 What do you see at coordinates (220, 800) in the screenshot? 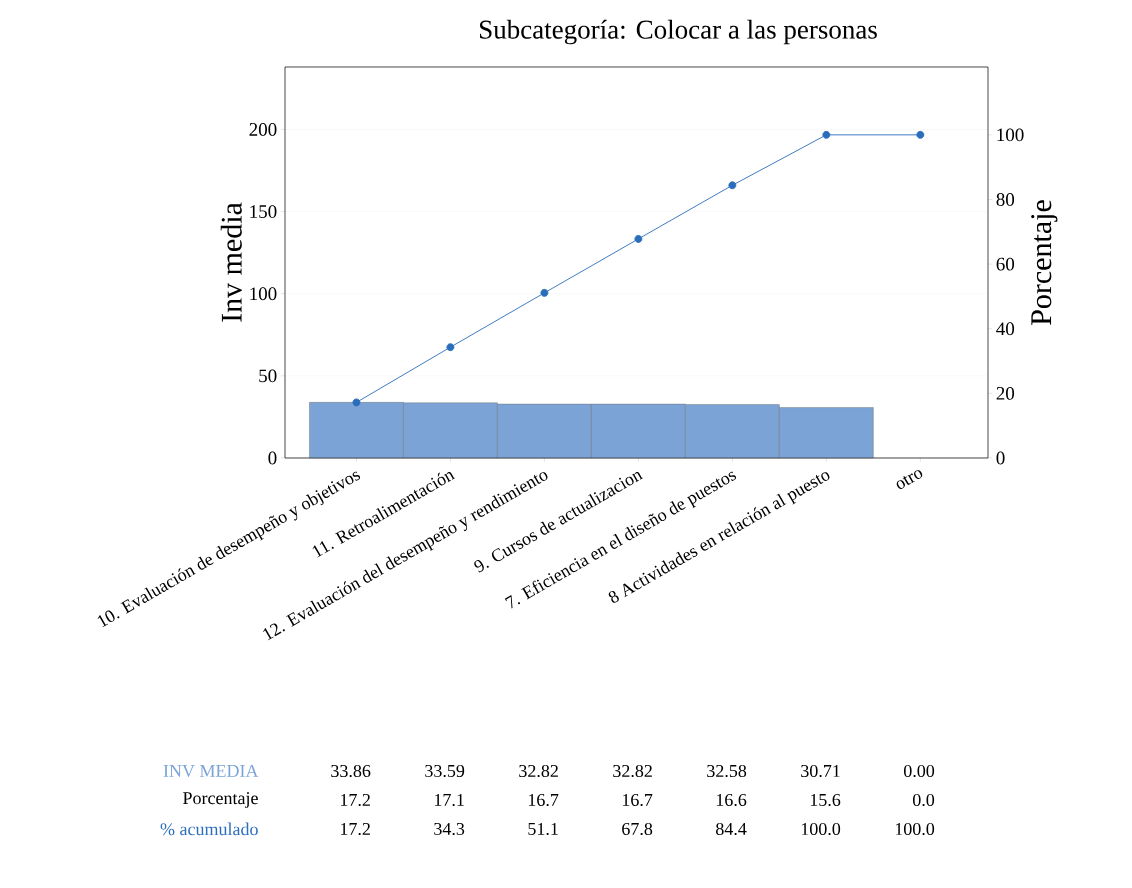
I see `text: Porcentaje` at bounding box center [220, 800].